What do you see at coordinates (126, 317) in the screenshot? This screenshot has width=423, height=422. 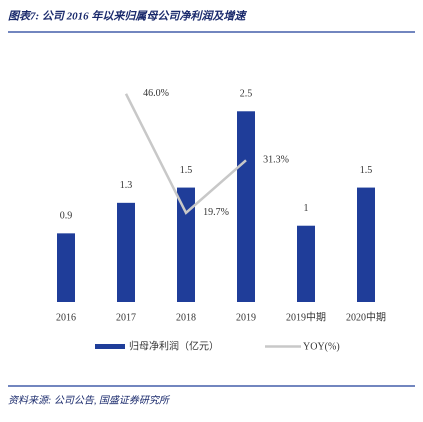 I see `x-tick-label: 2017` at bounding box center [126, 317].